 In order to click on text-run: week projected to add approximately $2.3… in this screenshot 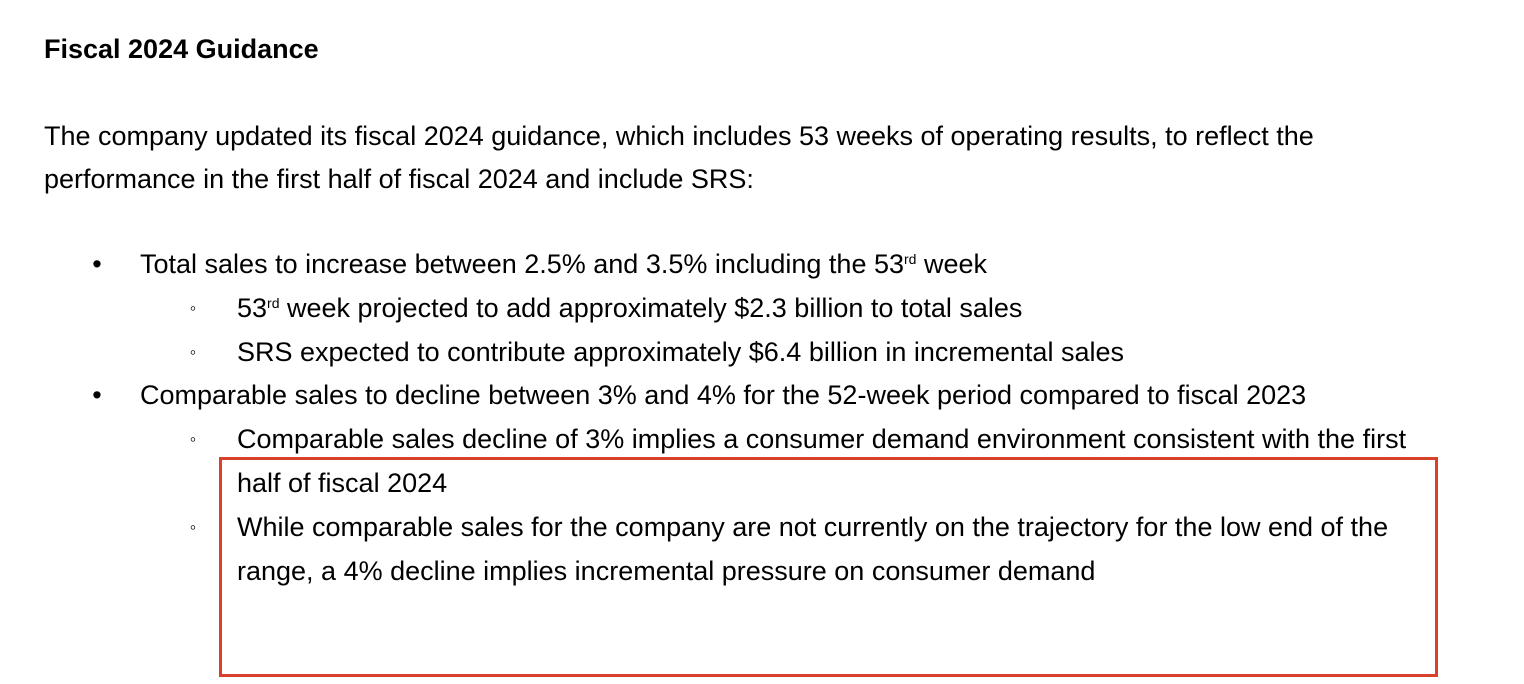, I will do `click(651, 307)`.